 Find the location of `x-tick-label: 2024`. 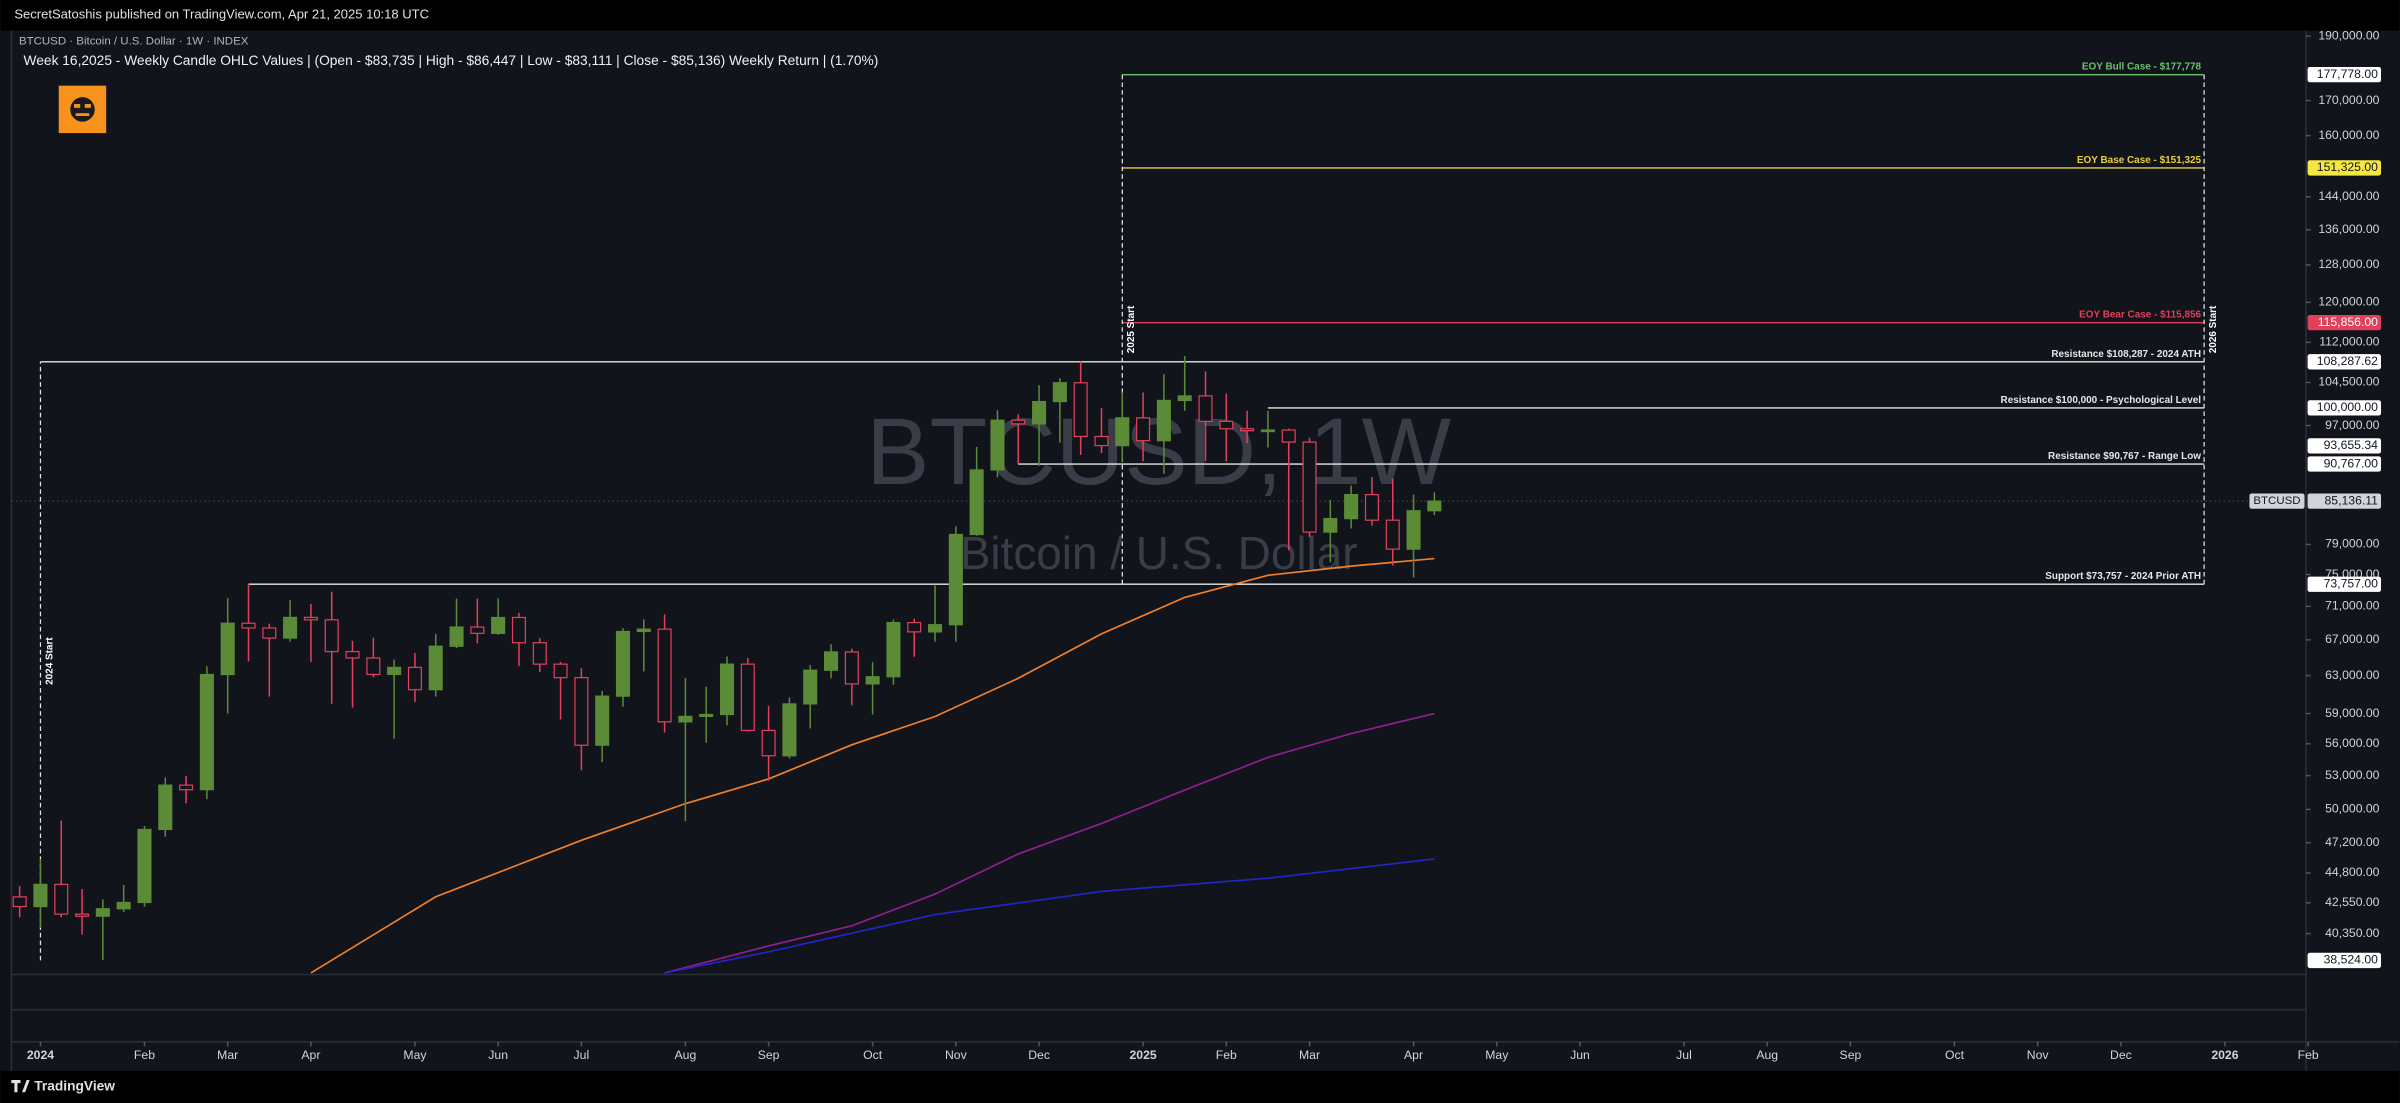

x-tick-label: 2024 is located at coordinates (40, 1055).